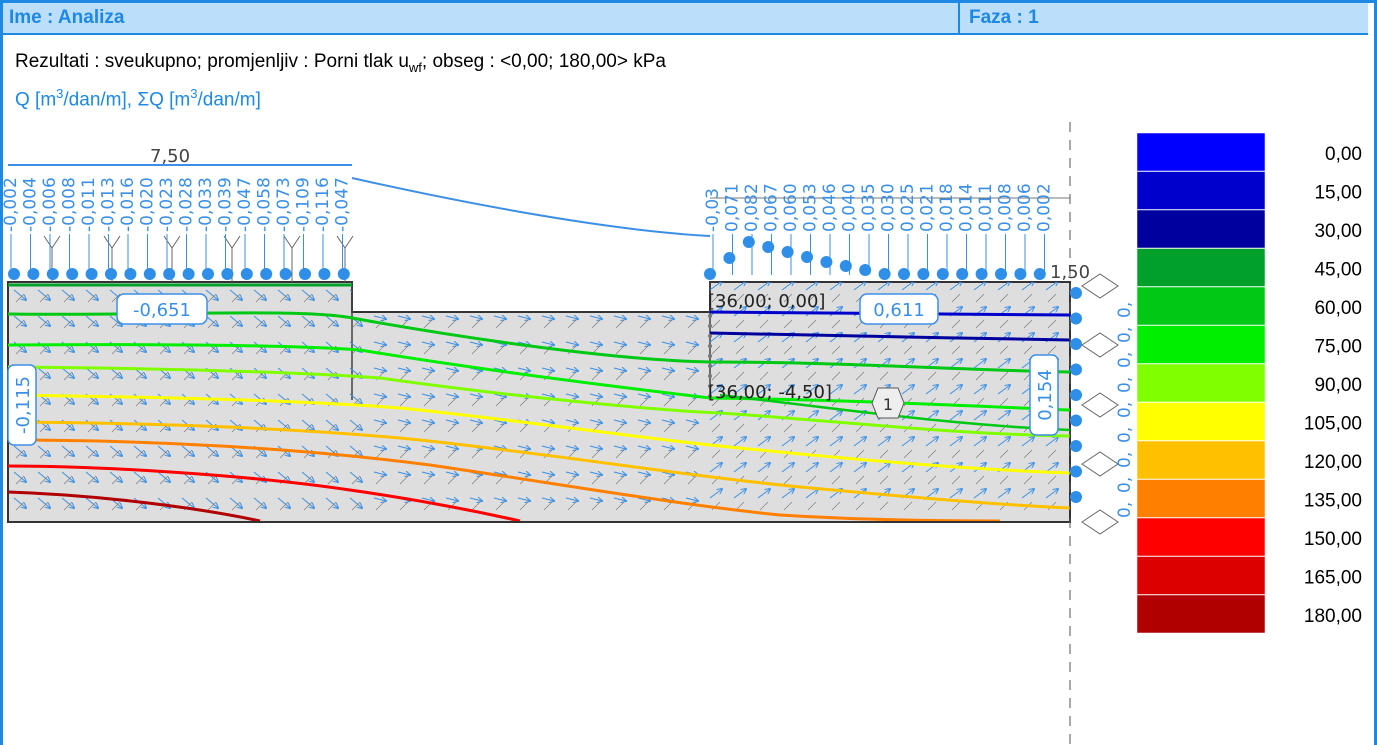 This screenshot has height=745, width=1377. Describe the element at coordinates (1006, 207) in the screenshot. I see `inflow-value: 0,008` at that location.